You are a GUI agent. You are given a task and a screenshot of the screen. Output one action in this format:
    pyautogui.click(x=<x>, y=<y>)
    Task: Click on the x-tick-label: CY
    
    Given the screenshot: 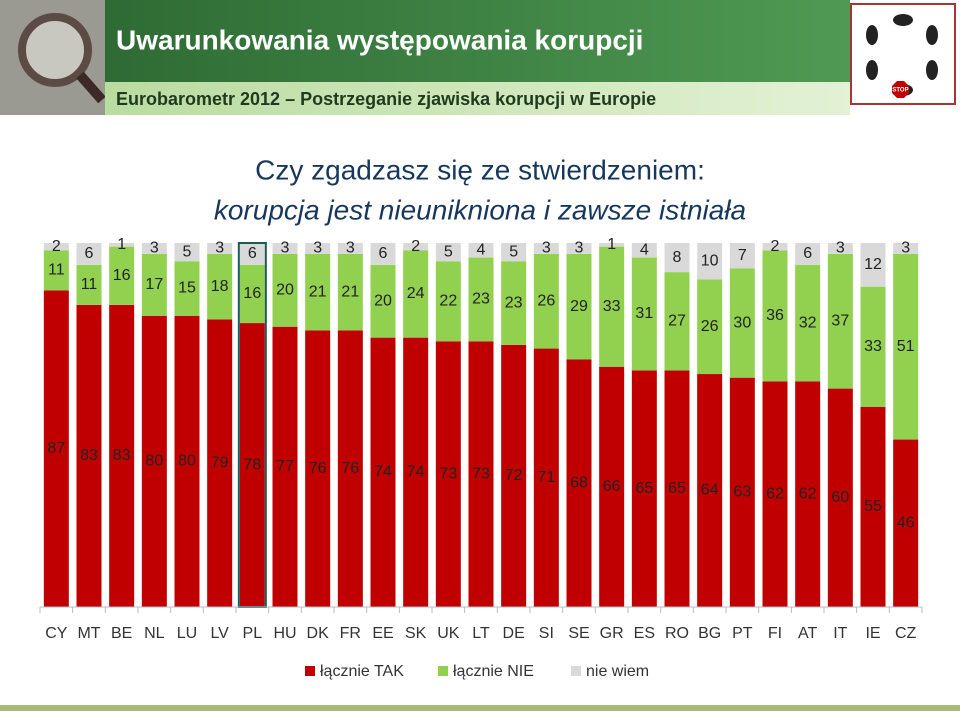 What is the action you would take?
    pyautogui.click(x=56, y=633)
    